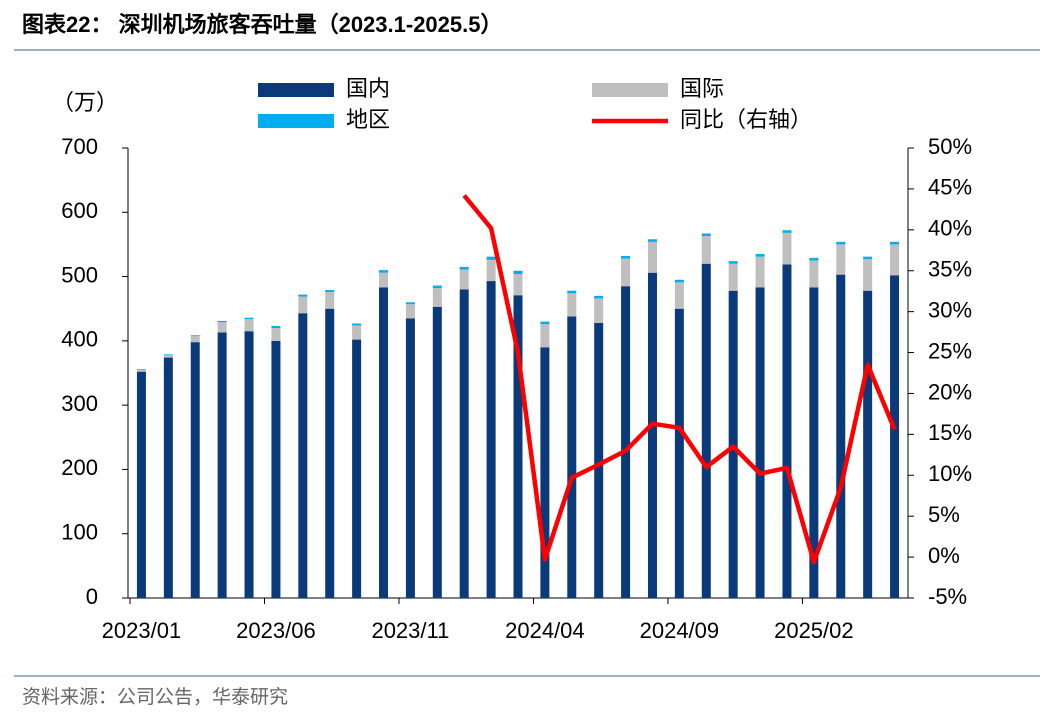 Image resolution: width=1048 pixels, height=728 pixels. Describe the element at coordinates (92, 596) in the screenshot. I see `y-tick-label: 0` at that location.